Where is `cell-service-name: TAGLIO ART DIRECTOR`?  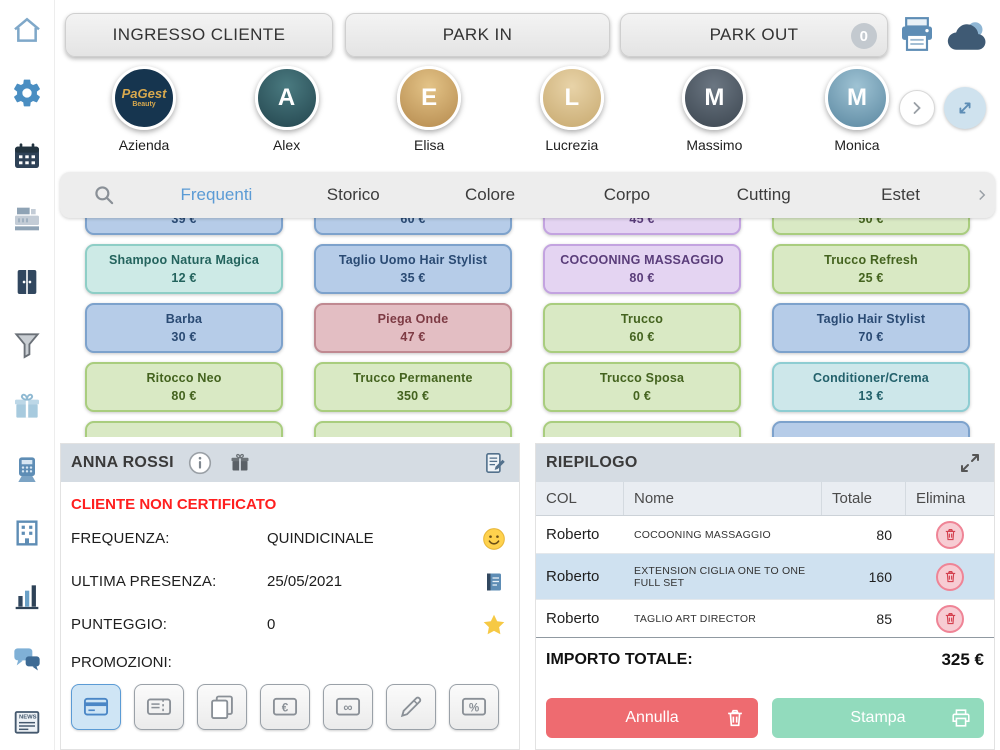 cell-service-name: TAGLIO ART DIRECTOR is located at coordinates (695, 618).